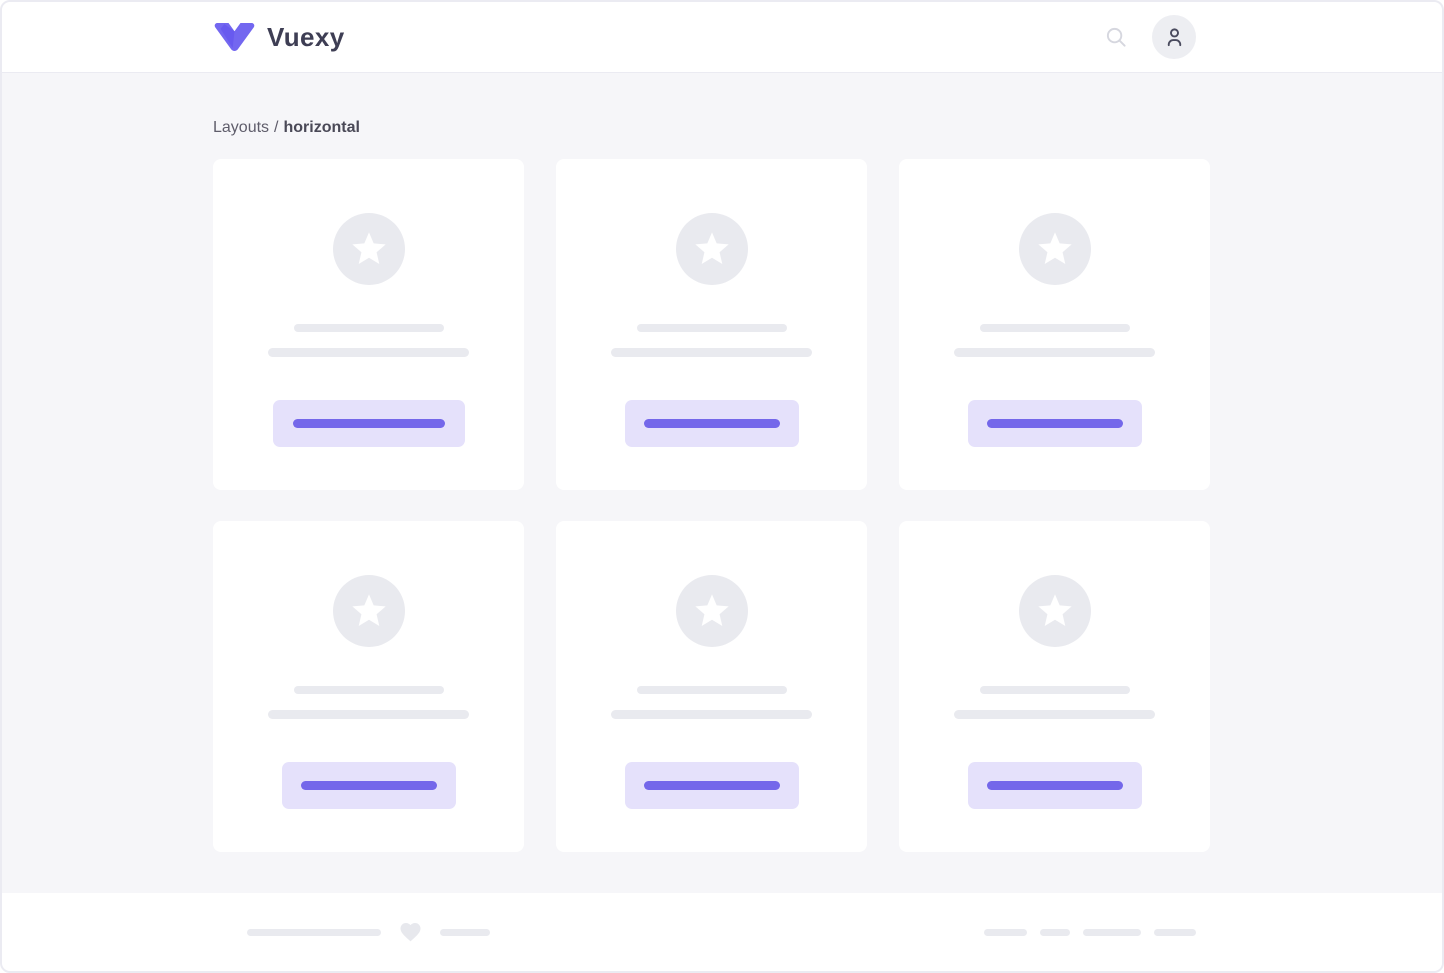 This screenshot has height=973, width=1444. I want to click on breadcrumb: Layouts / horizontal, so click(827, 128).